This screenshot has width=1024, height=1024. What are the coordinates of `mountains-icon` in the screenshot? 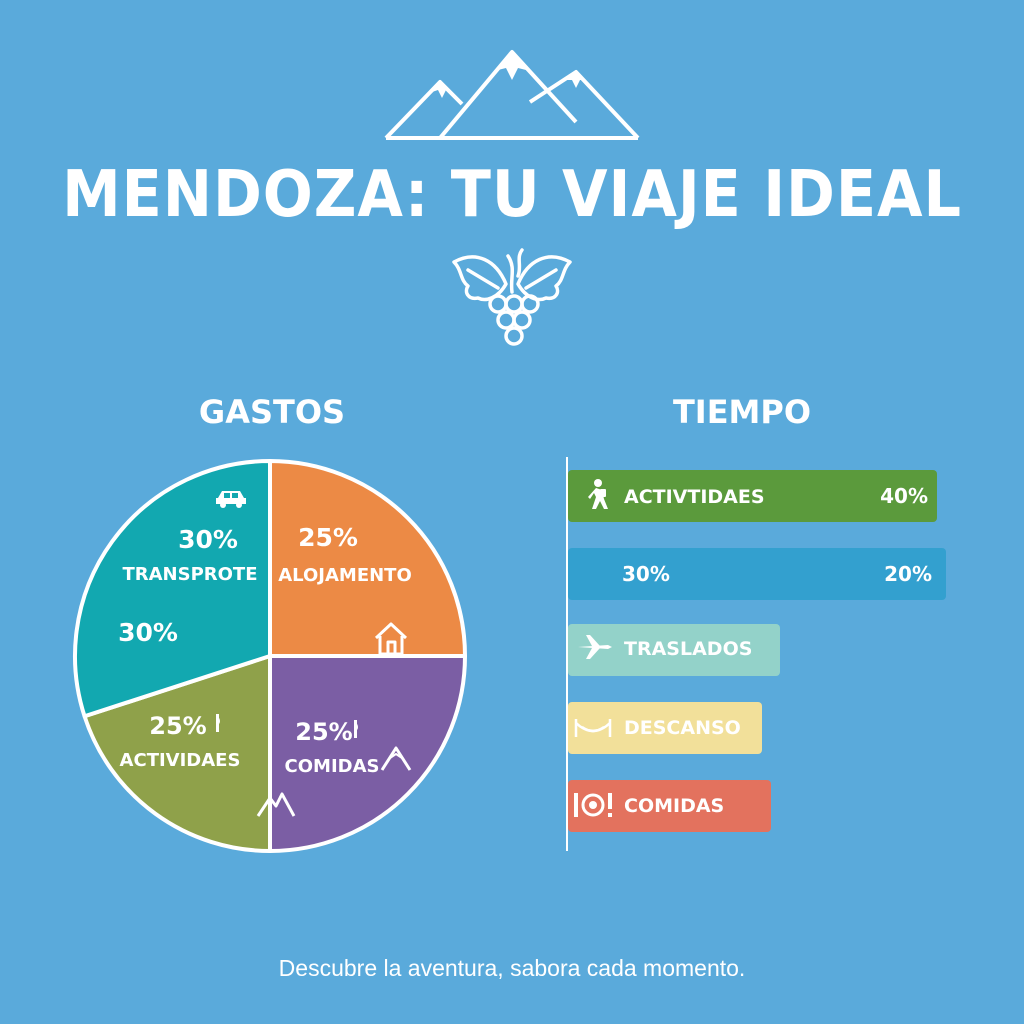 It's located at (512, 95).